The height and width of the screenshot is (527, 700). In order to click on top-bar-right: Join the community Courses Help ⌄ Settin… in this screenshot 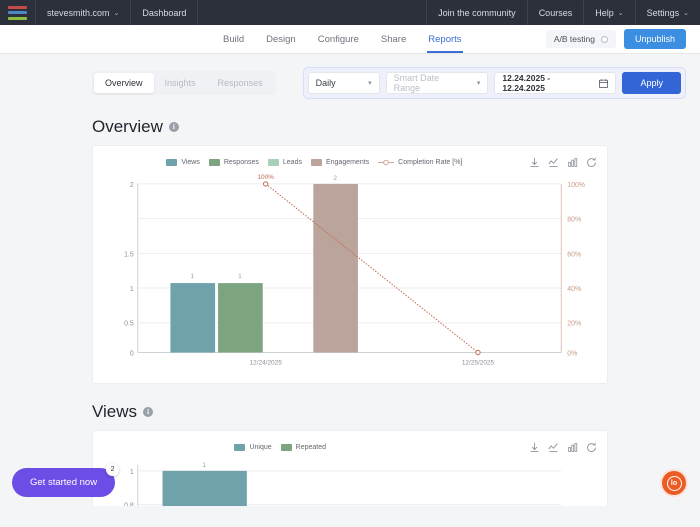, I will do `click(563, 12)`.